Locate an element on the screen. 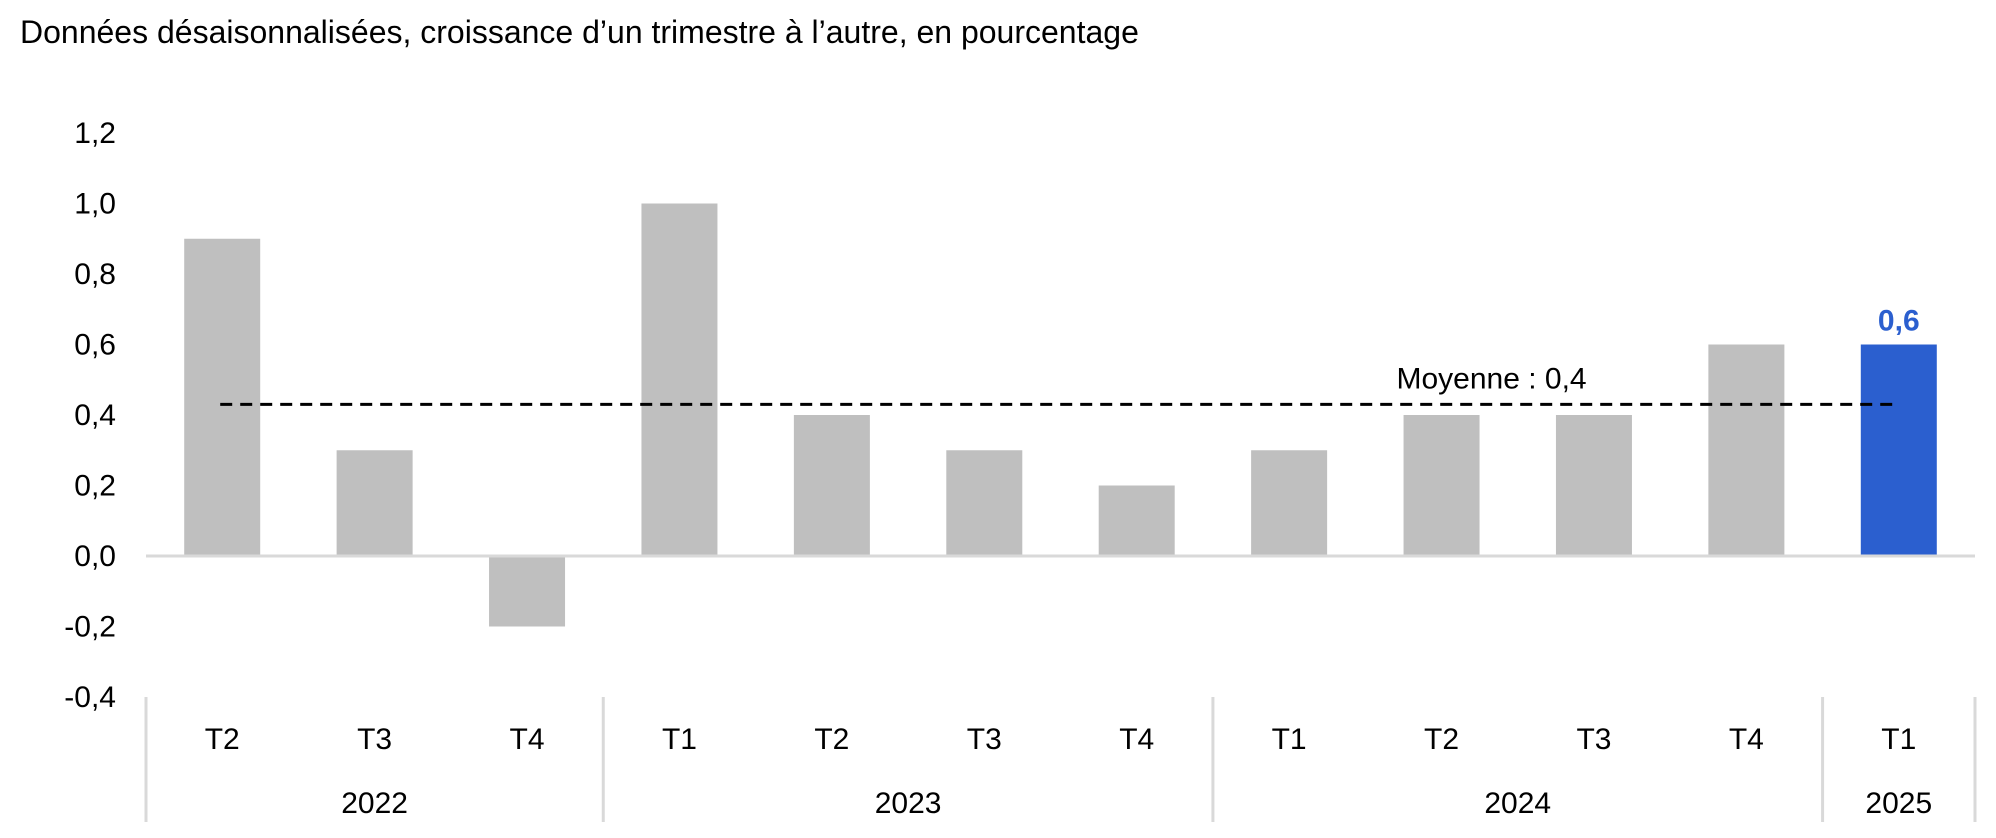  y-tick-label: 0,4 is located at coordinates (95, 415).